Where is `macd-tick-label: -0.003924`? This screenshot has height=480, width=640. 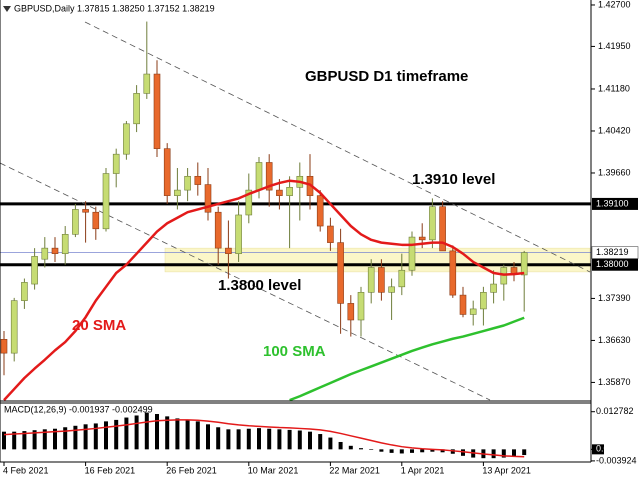 macd-tick-label: -0.003924 is located at coordinates (616, 460).